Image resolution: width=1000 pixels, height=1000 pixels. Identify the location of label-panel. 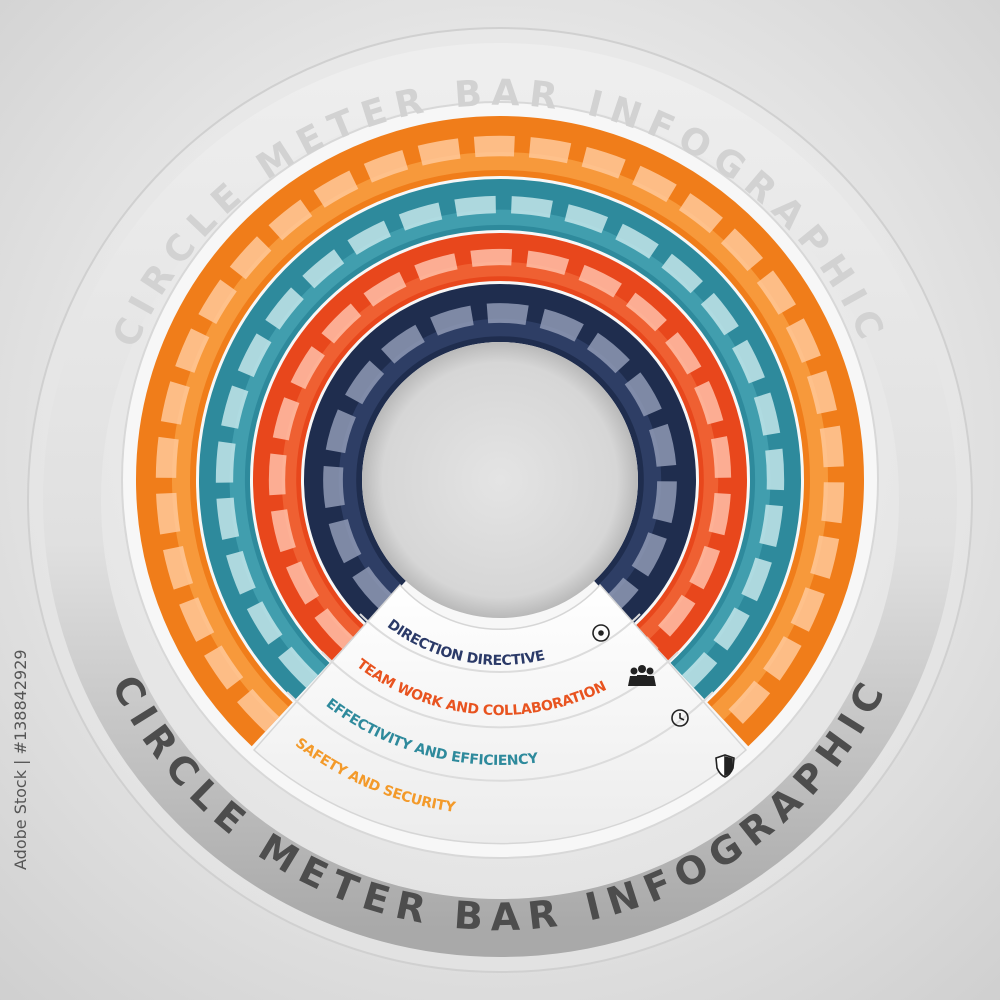
(500, 714).